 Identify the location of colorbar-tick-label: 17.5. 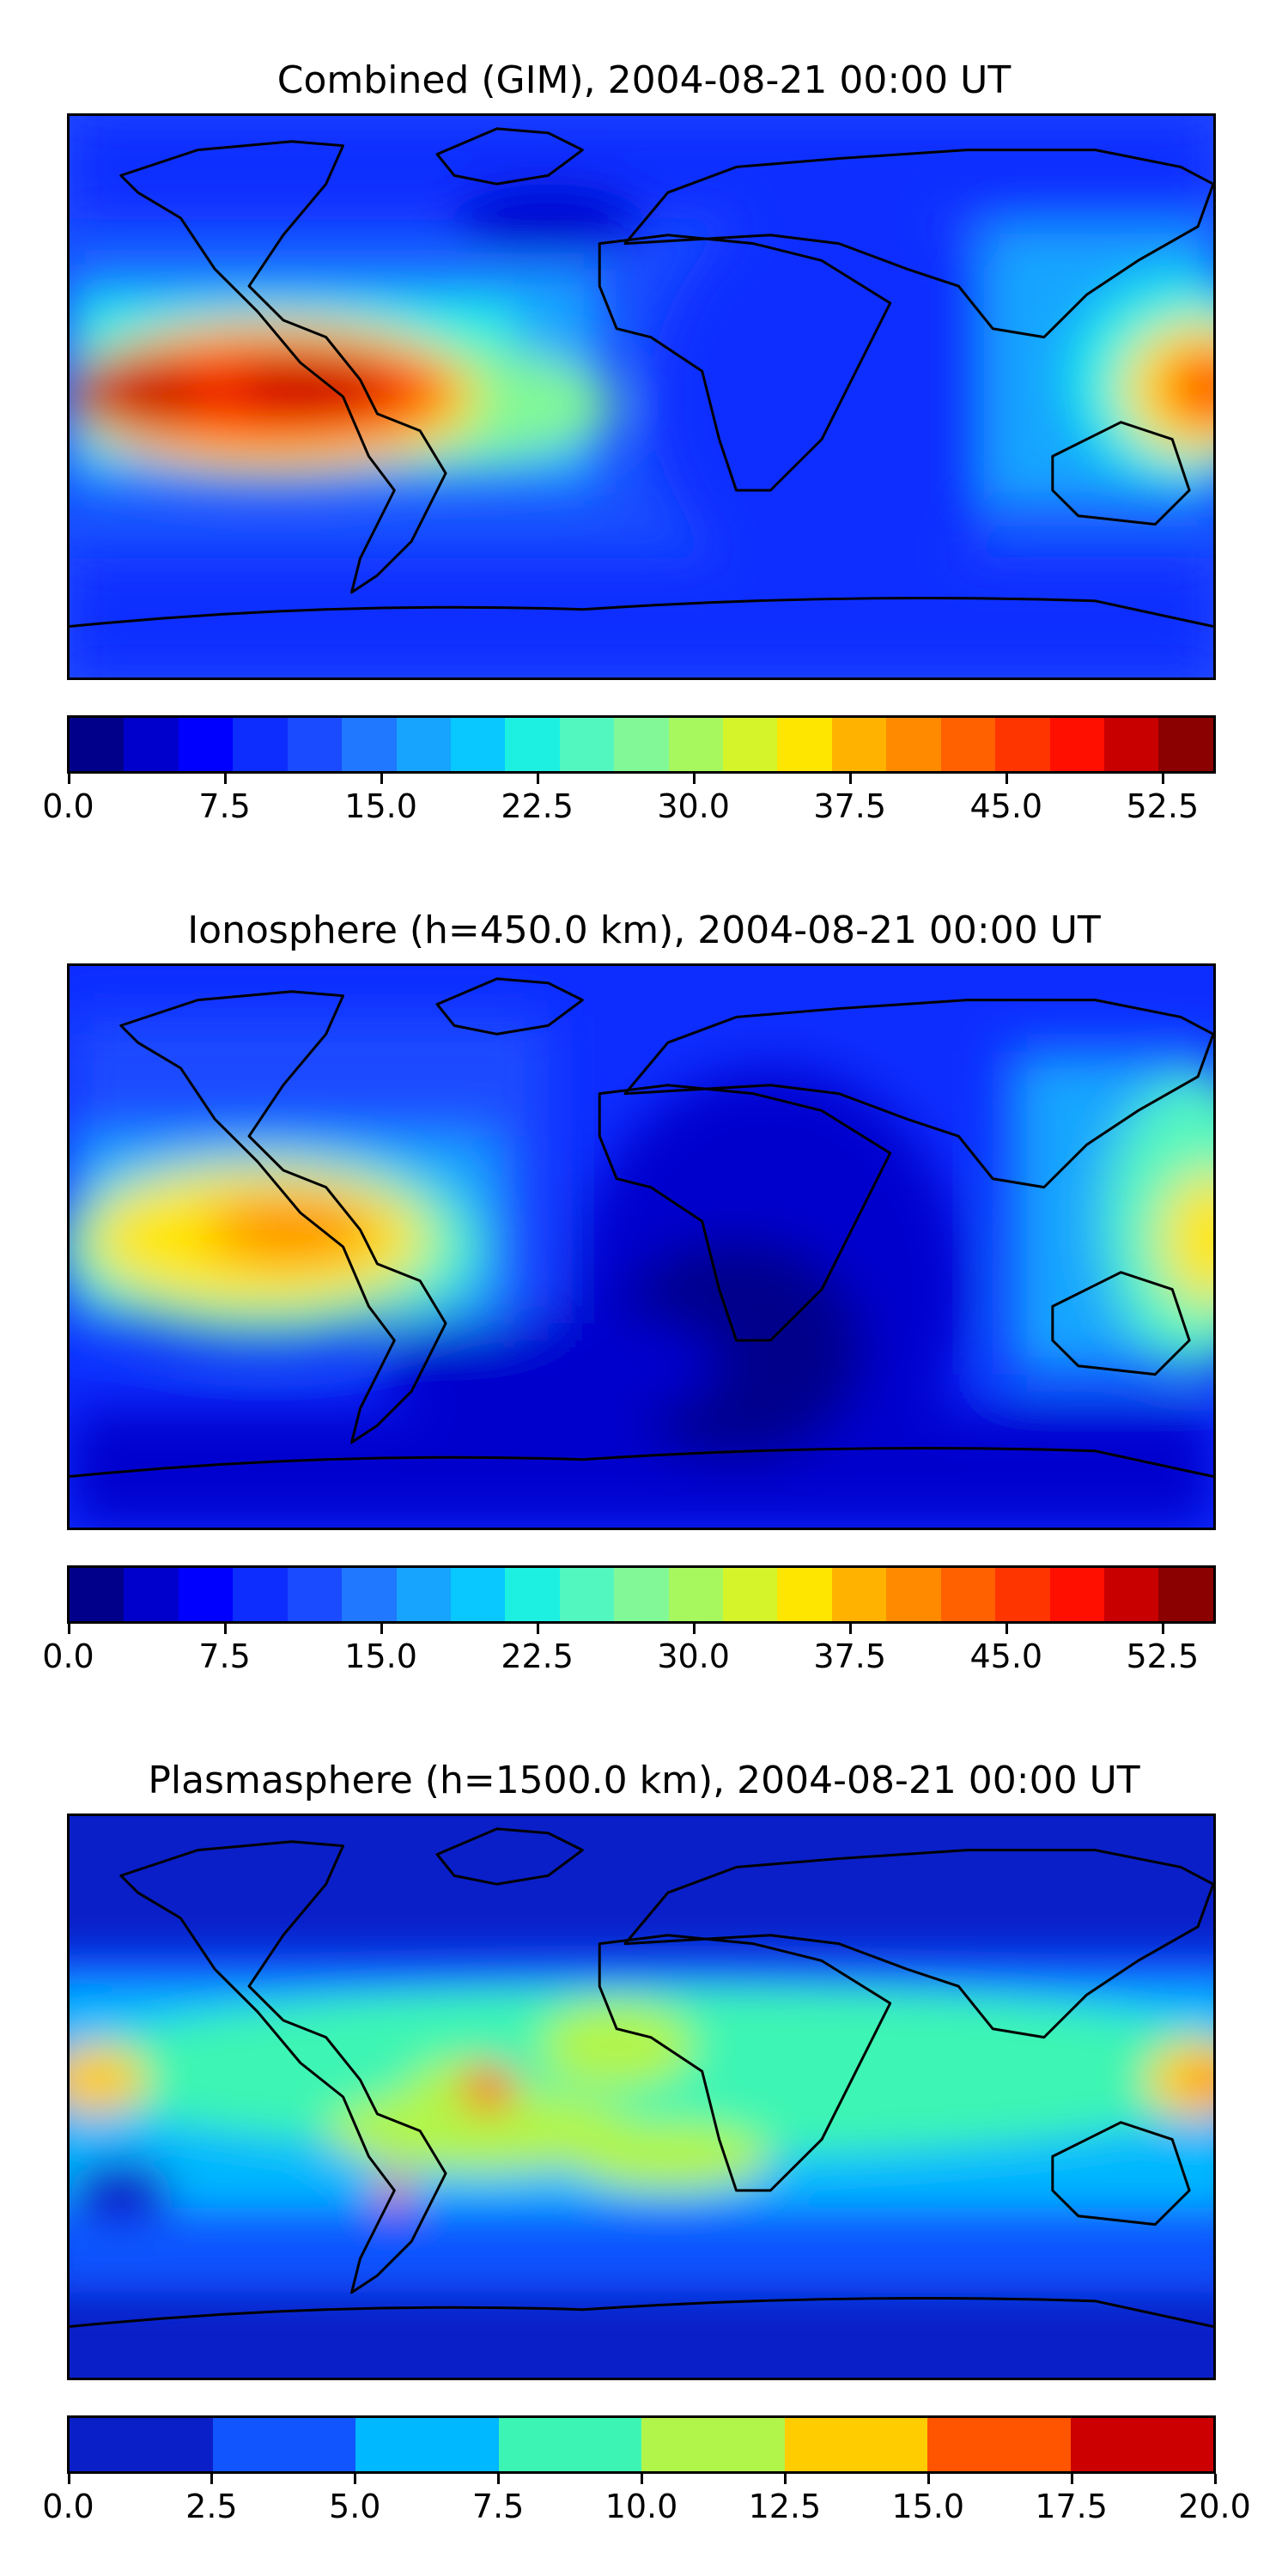
(1071, 2507).